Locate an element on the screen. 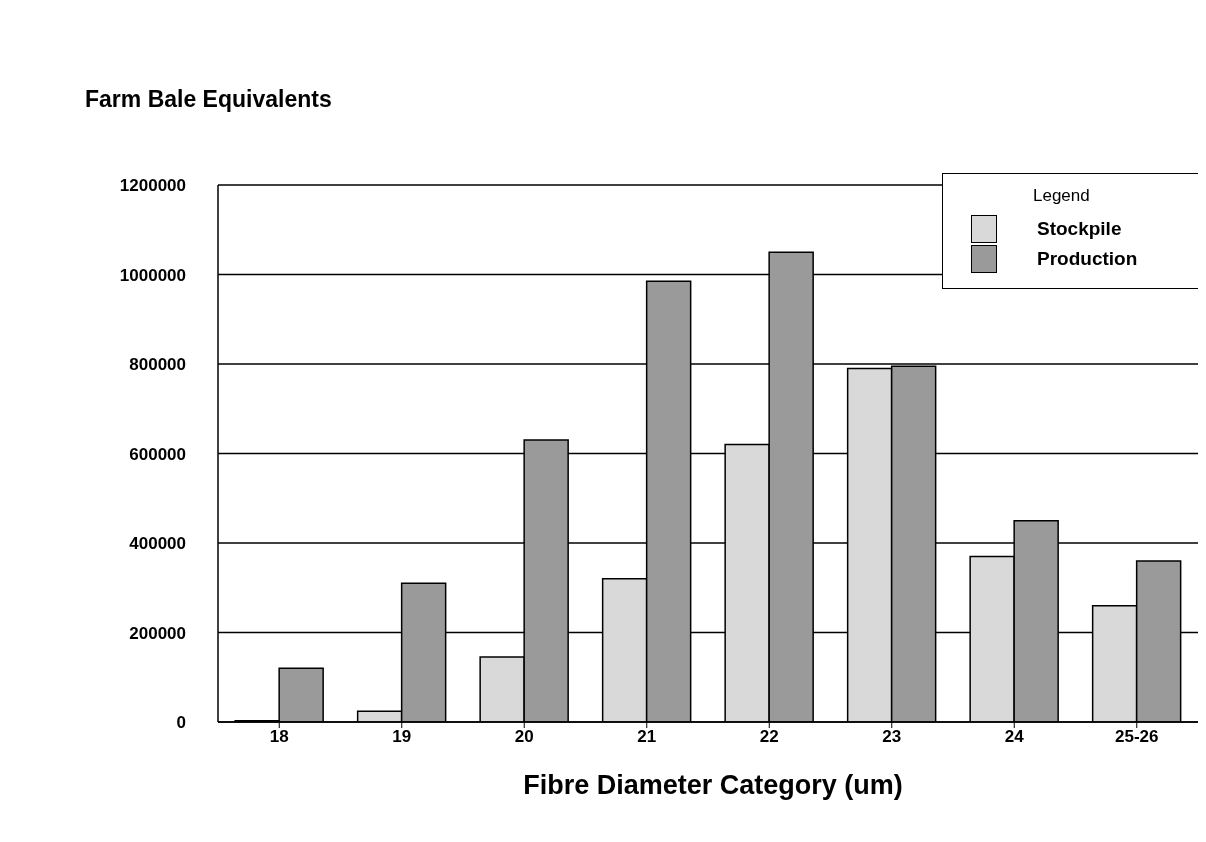 This screenshot has width=1206, height=842. y-tick-label: 400000 is located at coordinates (157, 544).